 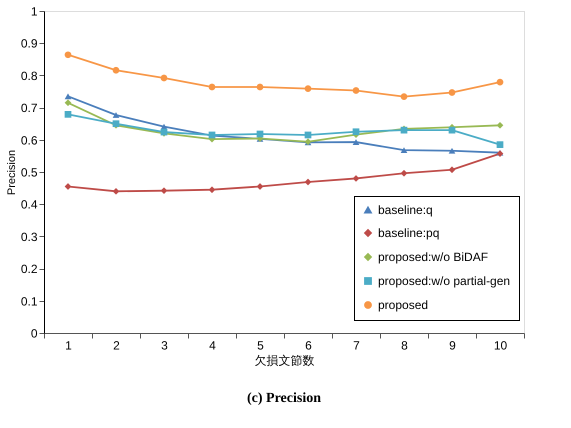 What do you see at coordinates (29, 205) in the screenshot?
I see `y-tick-label: 0.4` at bounding box center [29, 205].